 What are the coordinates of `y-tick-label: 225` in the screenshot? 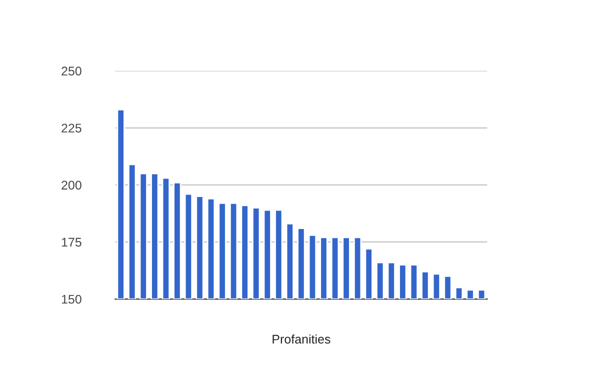 It's located at (72, 128).